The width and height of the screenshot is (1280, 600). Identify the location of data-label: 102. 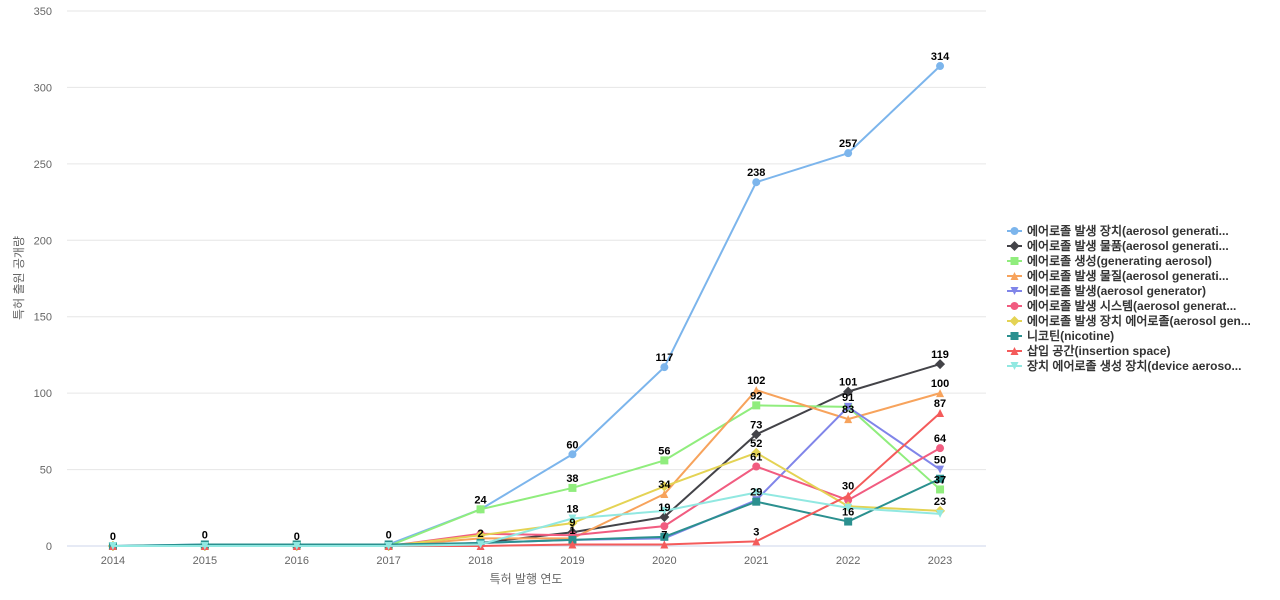
(756, 381).